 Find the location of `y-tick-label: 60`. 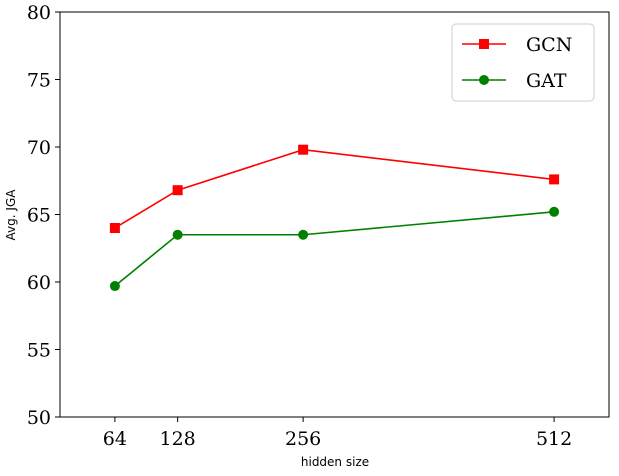

y-tick-label: 60 is located at coordinates (39, 283).